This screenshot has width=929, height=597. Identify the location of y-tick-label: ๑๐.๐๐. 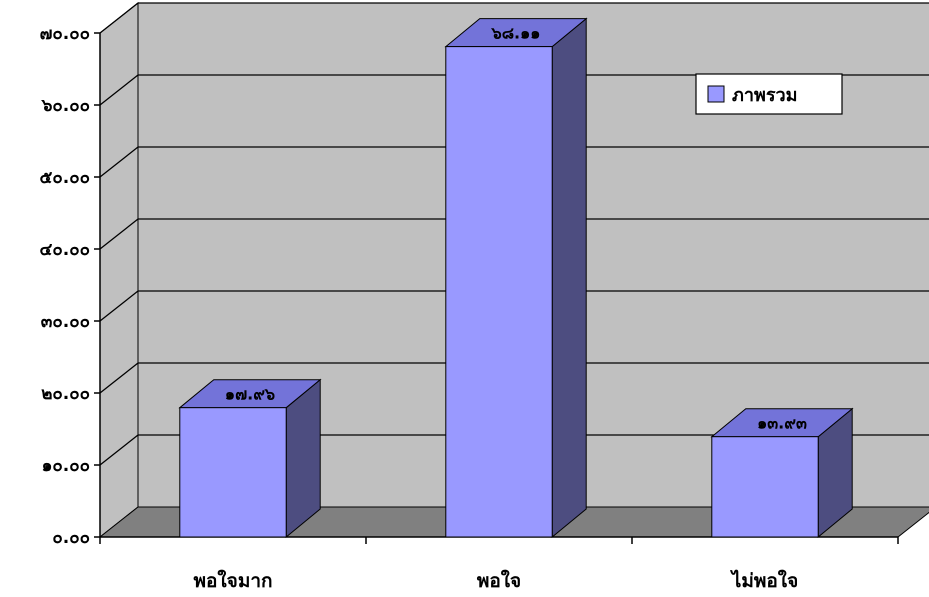
(66, 466).